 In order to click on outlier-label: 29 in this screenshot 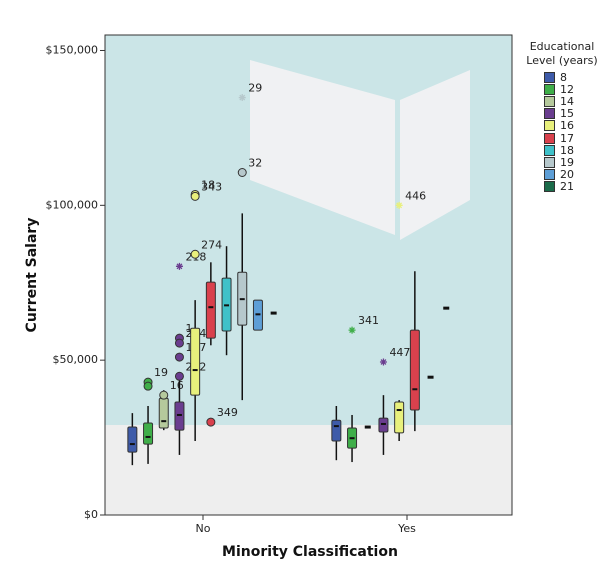, I will do `click(255, 88)`.